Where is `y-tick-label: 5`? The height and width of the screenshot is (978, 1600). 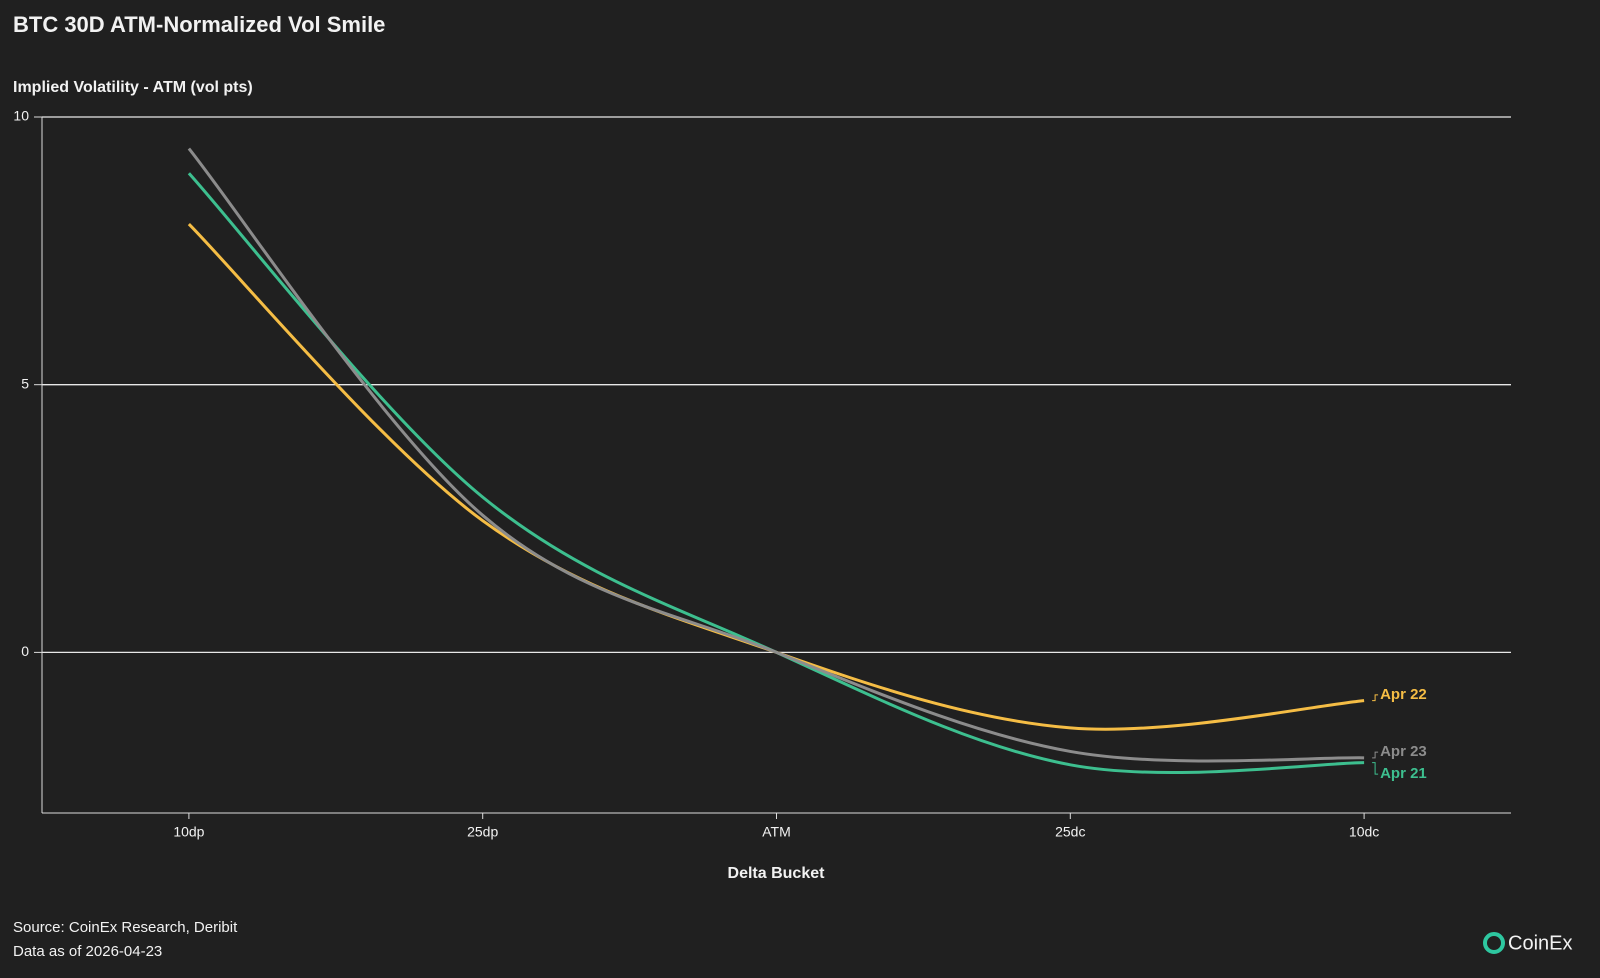 y-tick-label: 5 is located at coordinates (25, 383).